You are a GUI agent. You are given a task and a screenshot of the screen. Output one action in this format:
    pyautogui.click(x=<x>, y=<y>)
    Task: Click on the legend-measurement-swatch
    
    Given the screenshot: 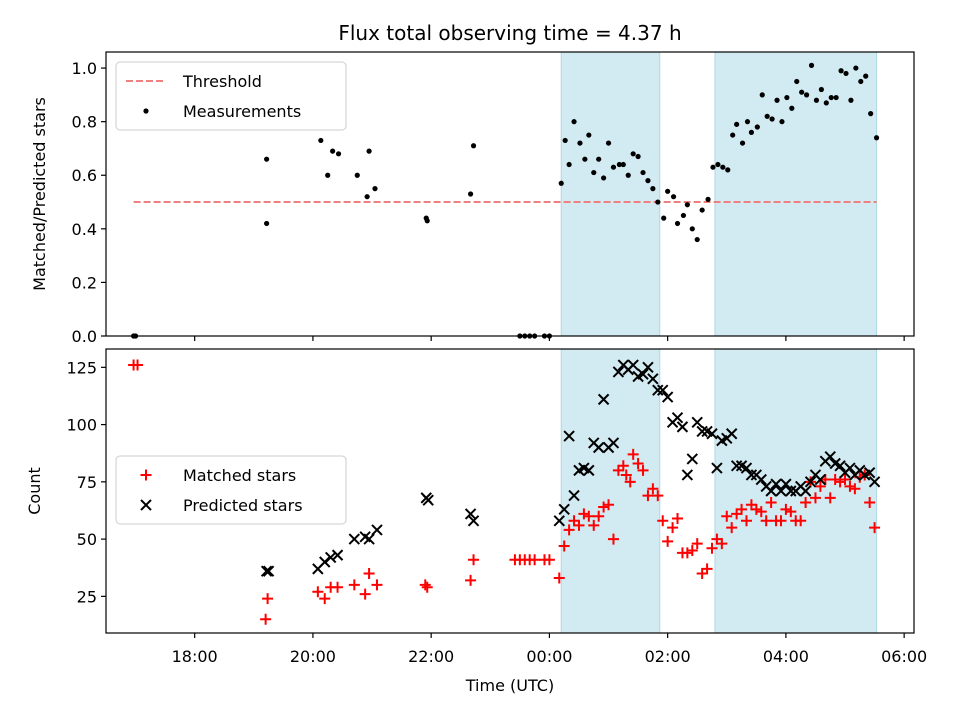 What is the action you would take?
    pyautogui.click(x=146, y=111)
    